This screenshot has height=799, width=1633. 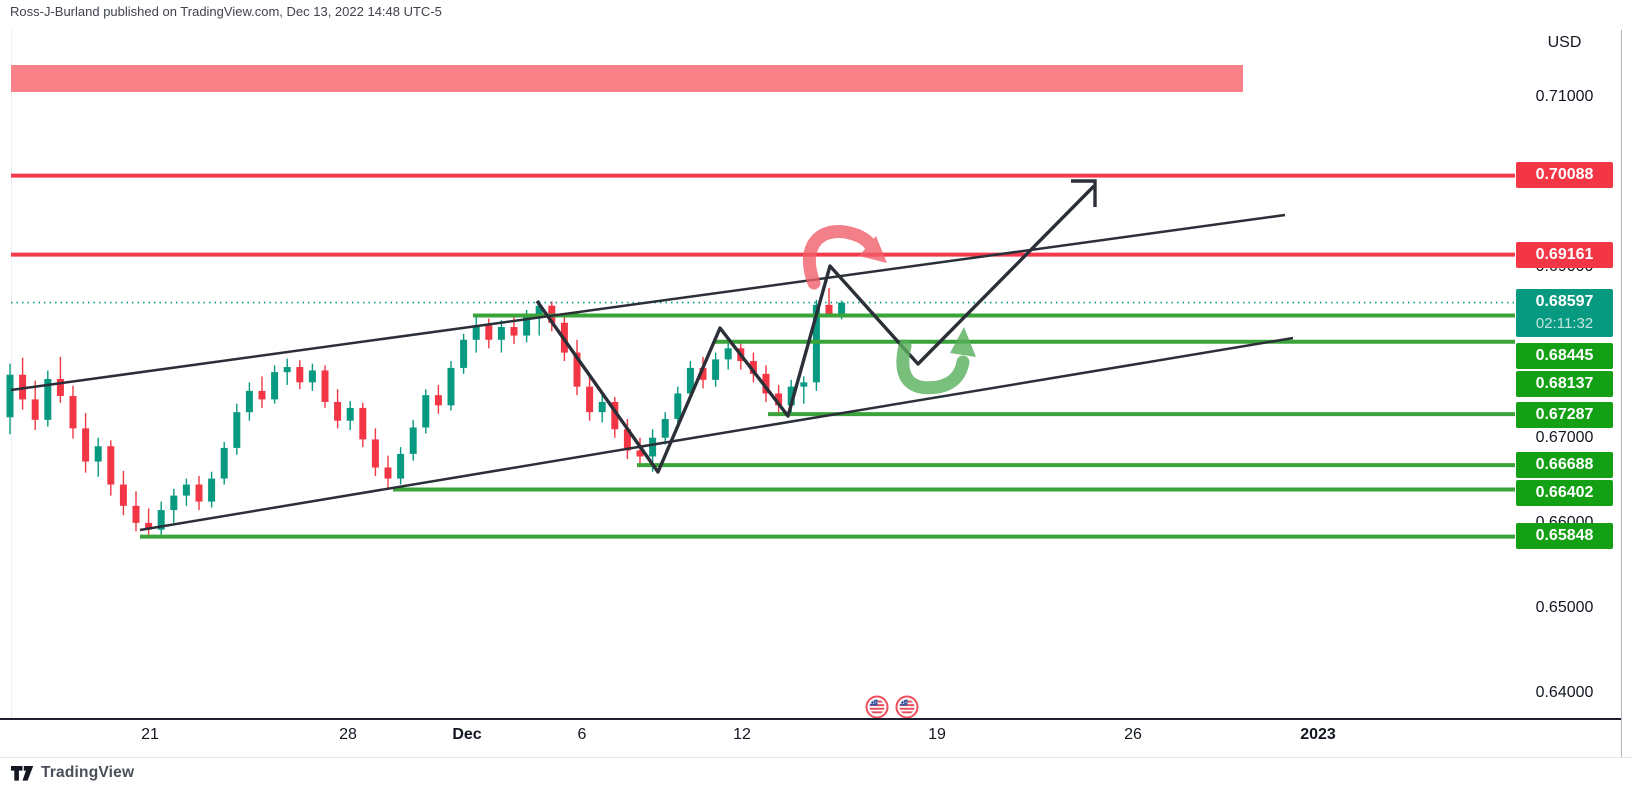 What do you see at coordinates (1564, 493) in the screenshot?
I see `price-label-0.66402: 0.66402` at bounding box center [1564, 493].